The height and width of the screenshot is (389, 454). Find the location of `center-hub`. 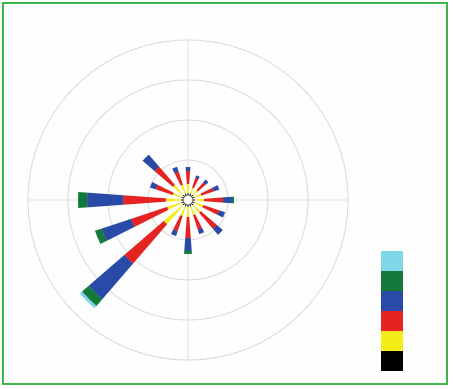

center-hub is located at coordinates (188, 200).